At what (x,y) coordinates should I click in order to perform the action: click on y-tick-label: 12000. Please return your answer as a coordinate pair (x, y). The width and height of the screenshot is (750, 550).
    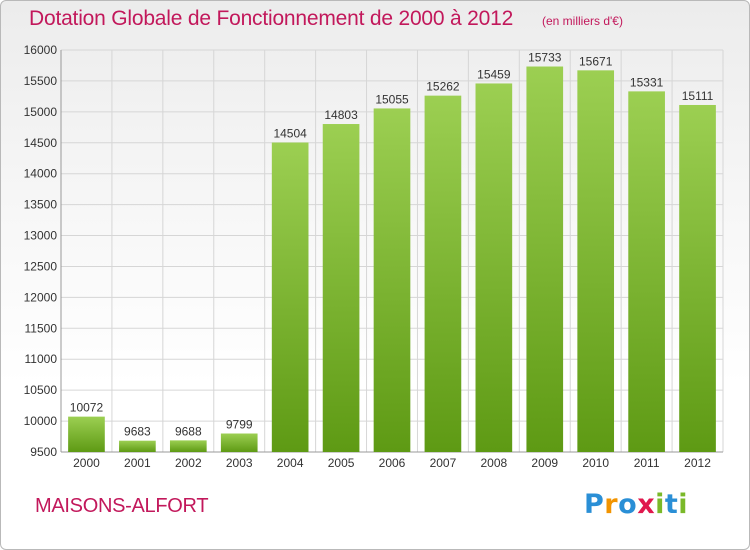
    Looking at the image, I should click on (41, 297).